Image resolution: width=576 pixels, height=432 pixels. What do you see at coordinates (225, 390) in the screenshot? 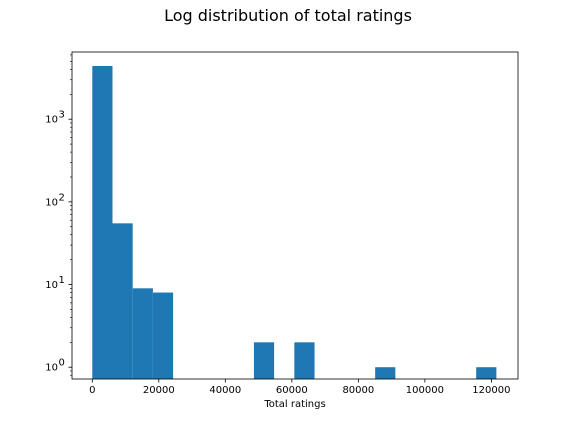
I see `x-tick-label: 40000` at bounding box center [225, 390].